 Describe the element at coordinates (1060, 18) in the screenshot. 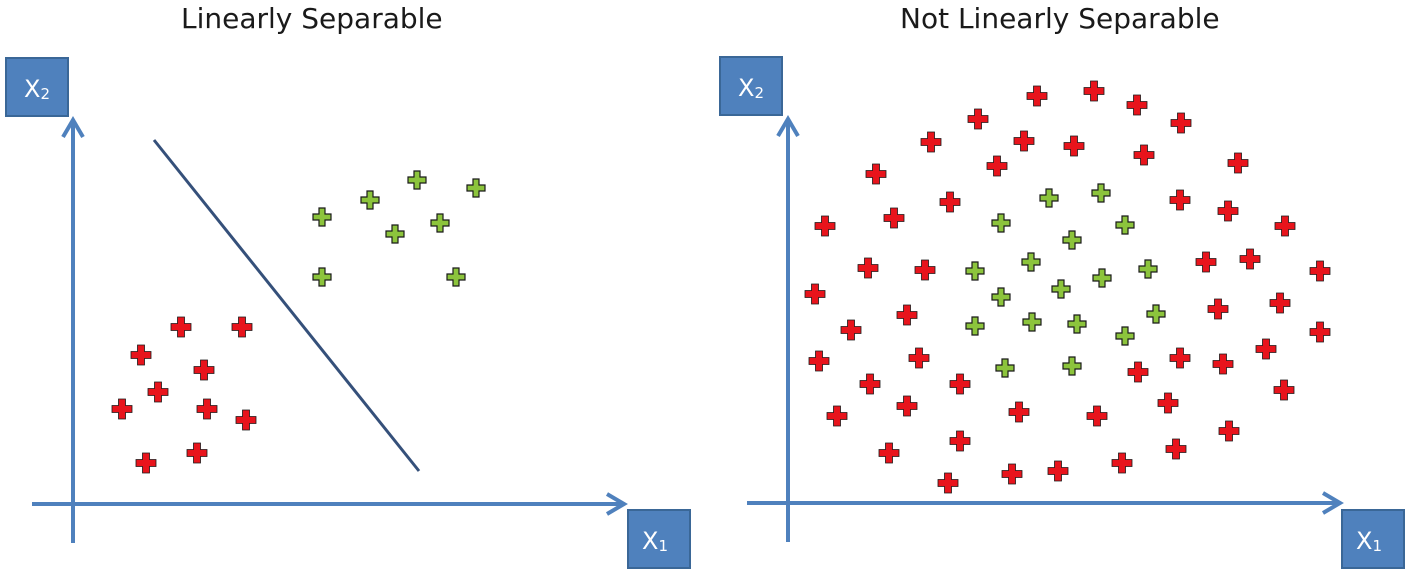

I see `panel-title: Not Linearly Separable` at that location.